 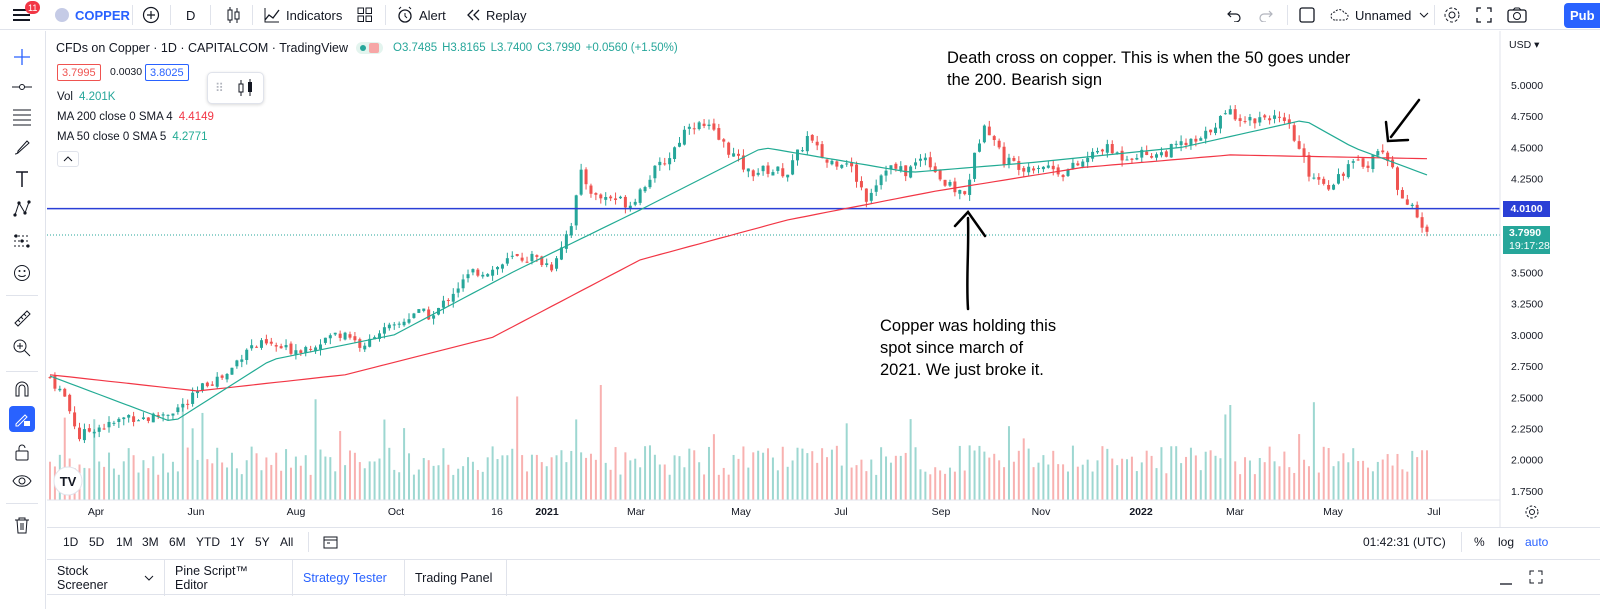 I want to click on ma200-legend-label: MA 200 close 0 SMA 4, so click(x=115, y=117).